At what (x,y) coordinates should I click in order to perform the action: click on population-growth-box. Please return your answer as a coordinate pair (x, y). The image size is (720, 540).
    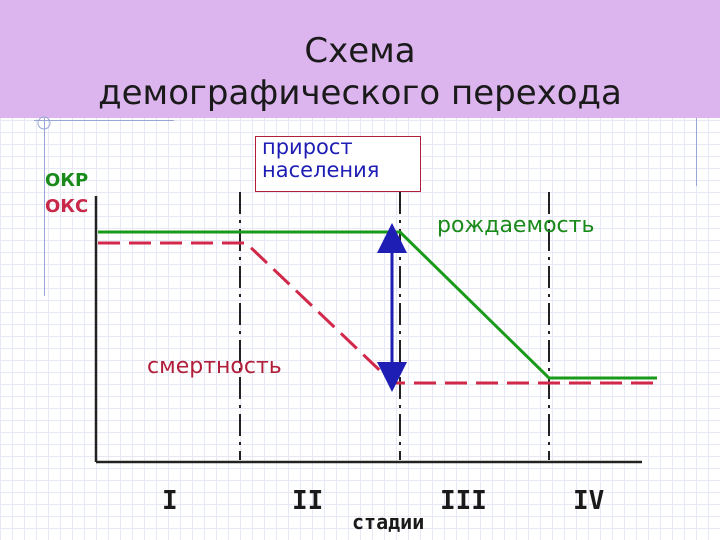
    Looking at the image, I should click on (338, 164).